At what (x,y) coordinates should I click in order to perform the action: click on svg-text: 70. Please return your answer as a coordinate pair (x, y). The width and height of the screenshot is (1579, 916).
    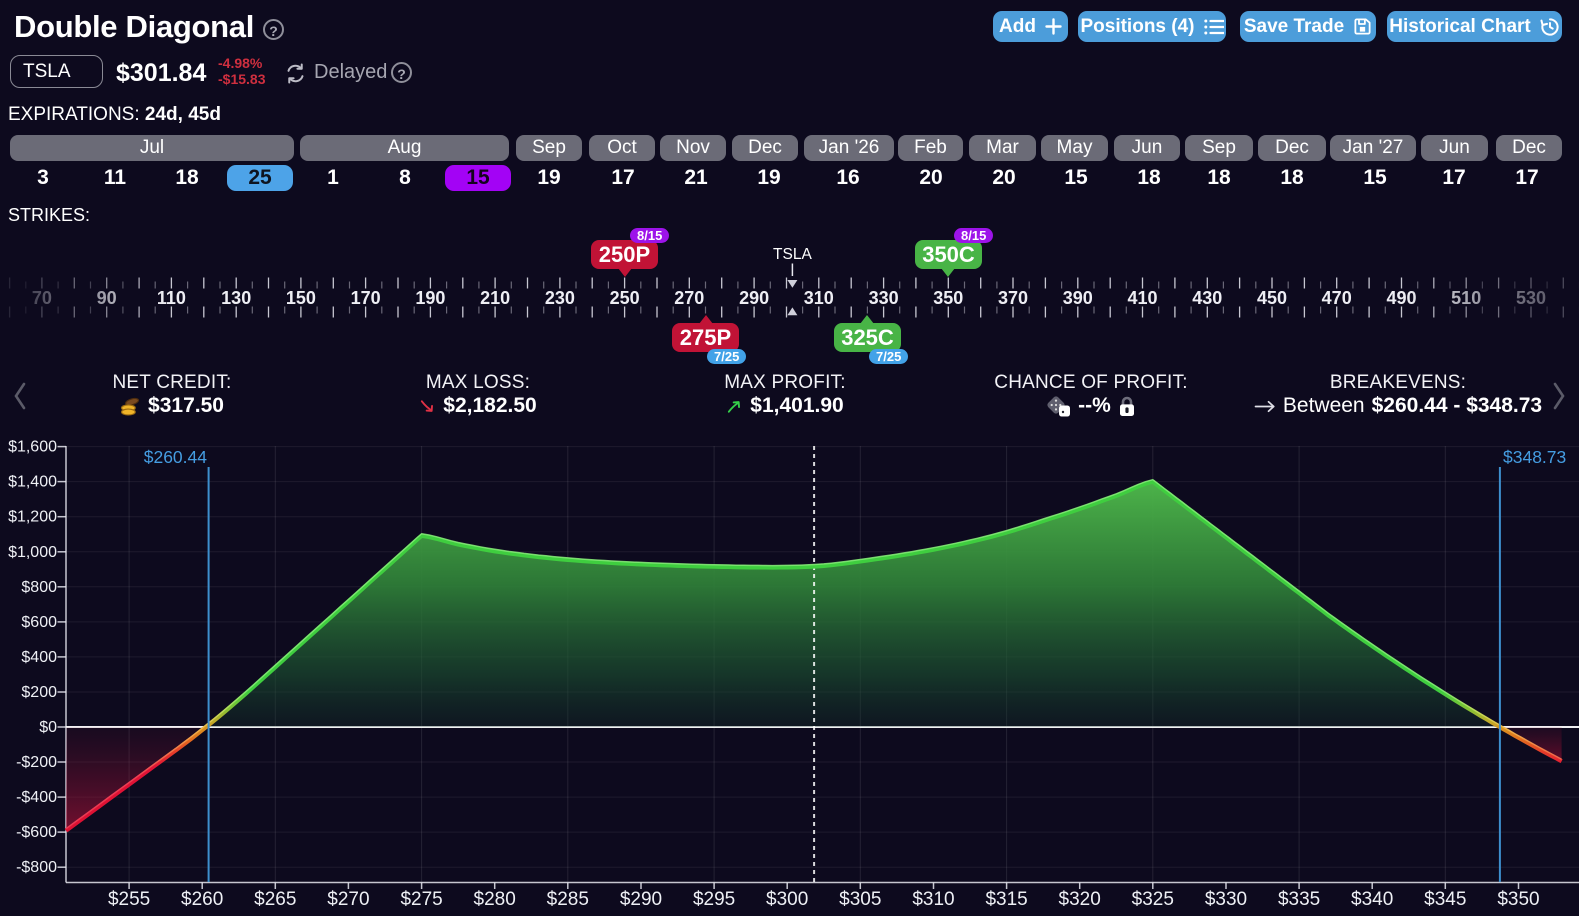
    Looking at the image, I should click on (42, 298).